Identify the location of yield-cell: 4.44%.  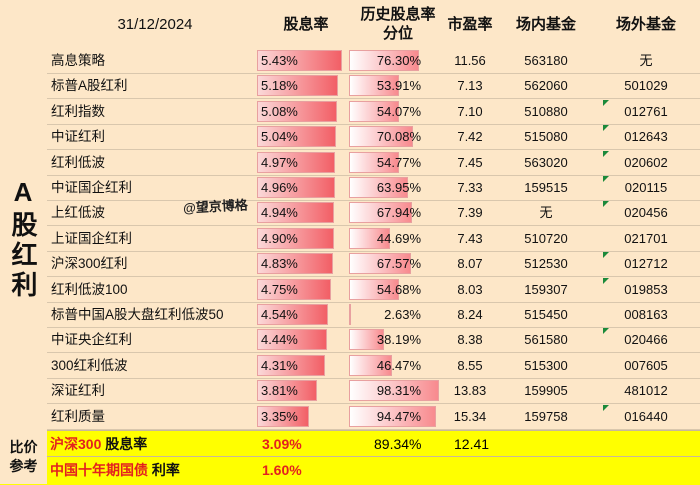
(304, 339).